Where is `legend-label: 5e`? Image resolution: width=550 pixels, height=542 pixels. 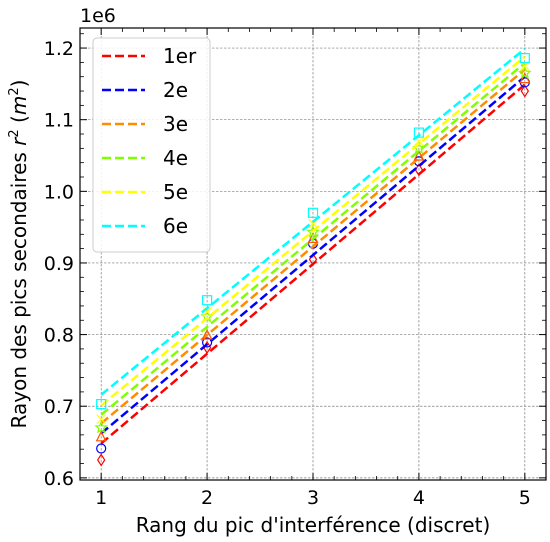 legend-label: 5e is located at coordinates (175, 192).